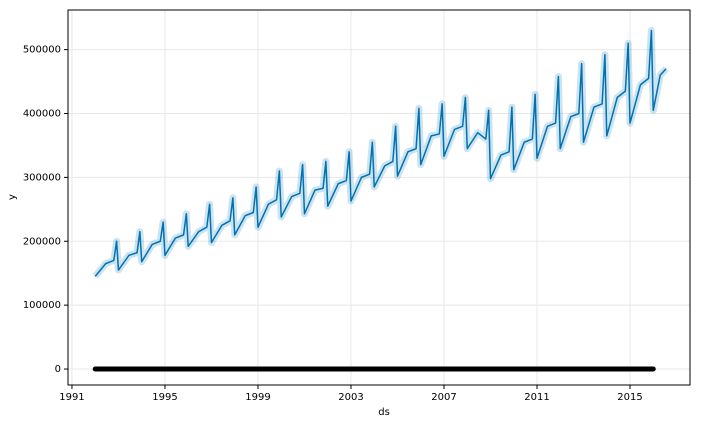  I want to click on x-tick-label: 1995, so click(164, 397).